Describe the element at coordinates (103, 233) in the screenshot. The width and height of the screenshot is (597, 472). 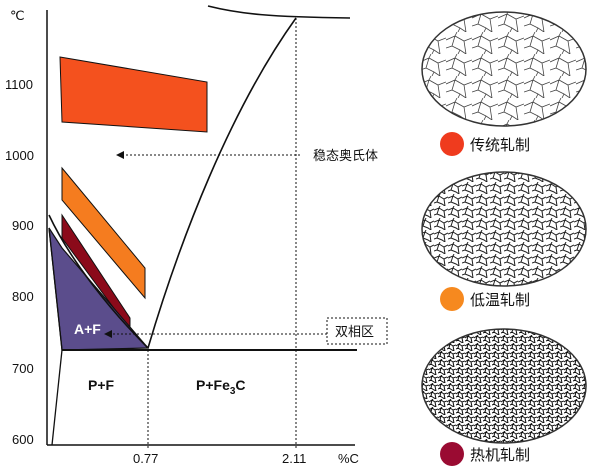
I see `low-temp-rolling-window` at that location.